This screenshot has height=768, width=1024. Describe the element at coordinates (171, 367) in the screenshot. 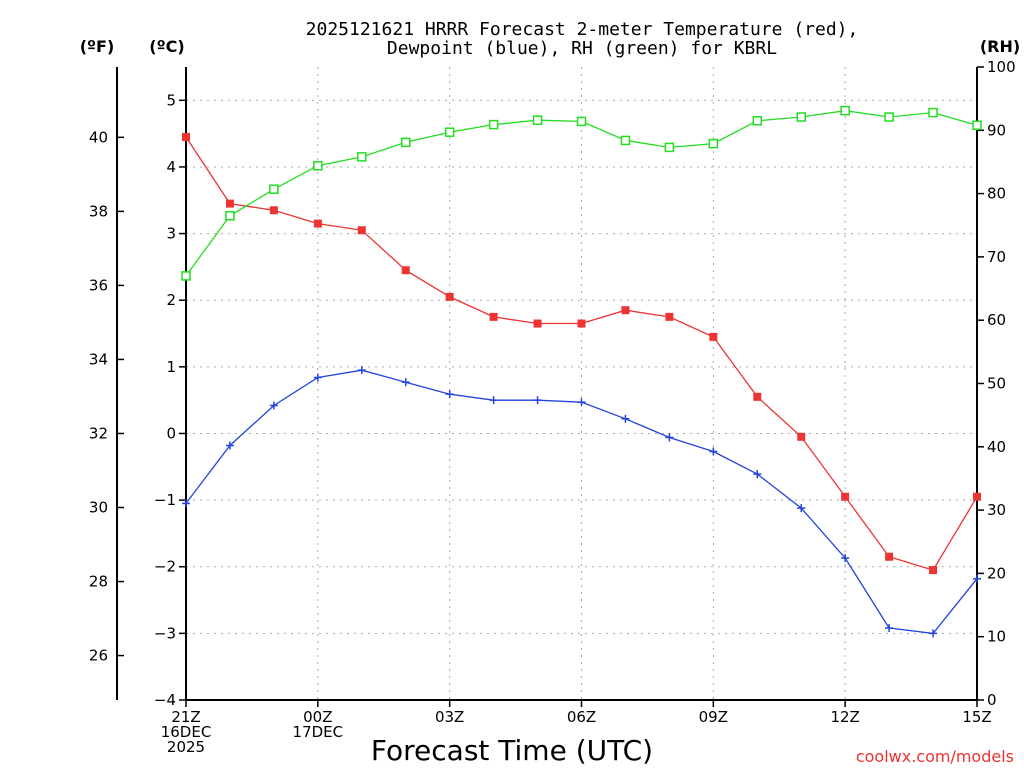

I see `celsius-tick-label: 1` at that location.